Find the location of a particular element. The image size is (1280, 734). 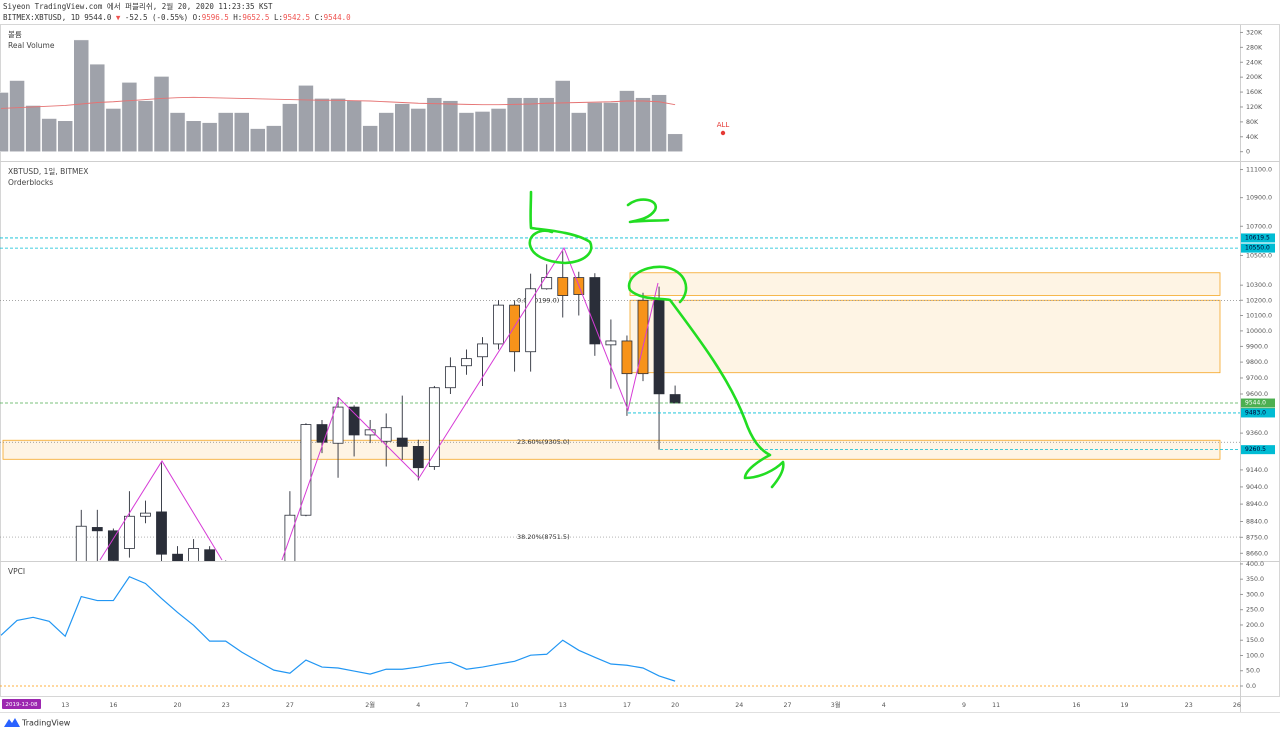

zigzag-line is located at coordinates (161, 510).